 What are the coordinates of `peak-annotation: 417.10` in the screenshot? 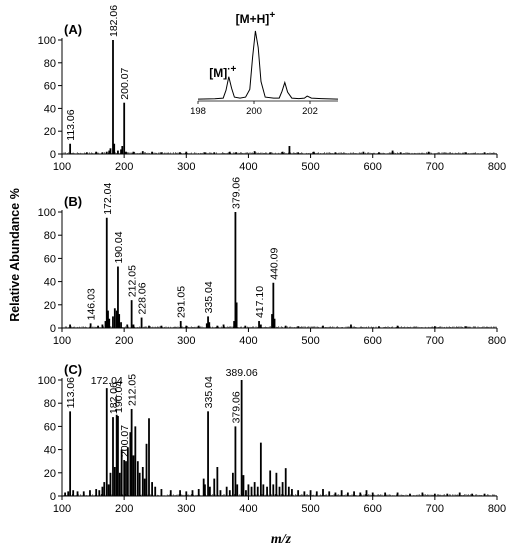 It's located at (260, 302).